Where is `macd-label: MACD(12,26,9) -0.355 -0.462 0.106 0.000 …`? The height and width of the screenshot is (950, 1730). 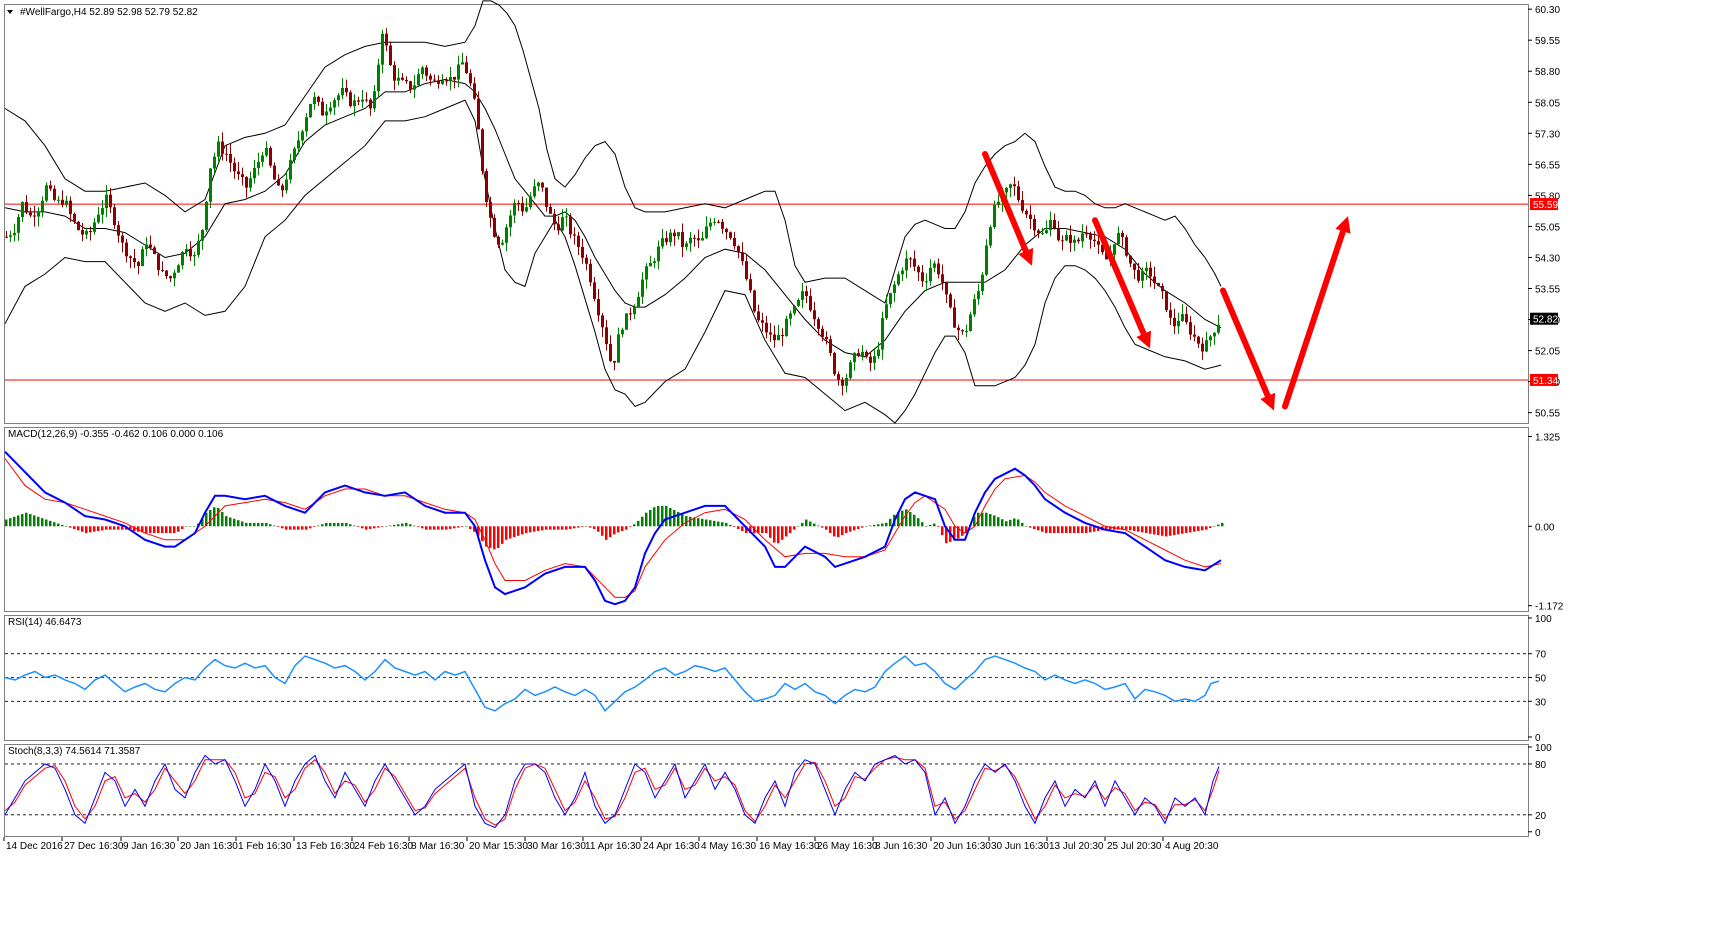 macd-label: MACD(12,26,9) -0.355 -0.462 0.106 0.000 … is located at coordinates (116, 434).